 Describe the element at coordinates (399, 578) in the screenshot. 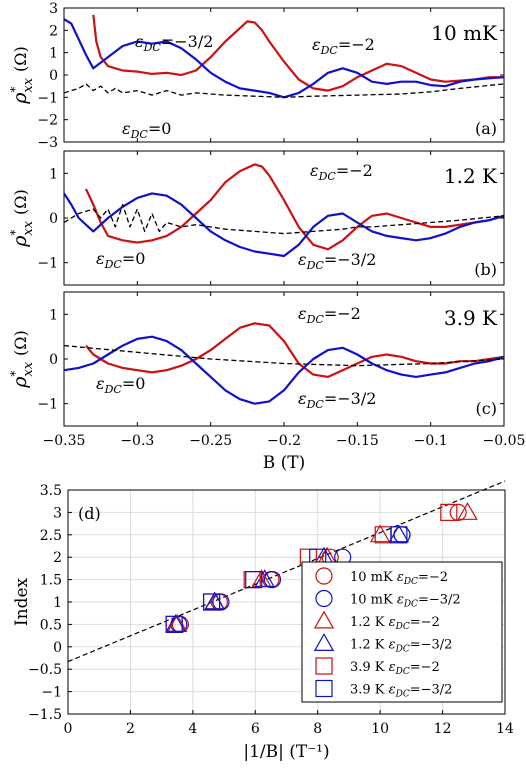

I see `legend-label: 10 mK εDC=−2` at that location.